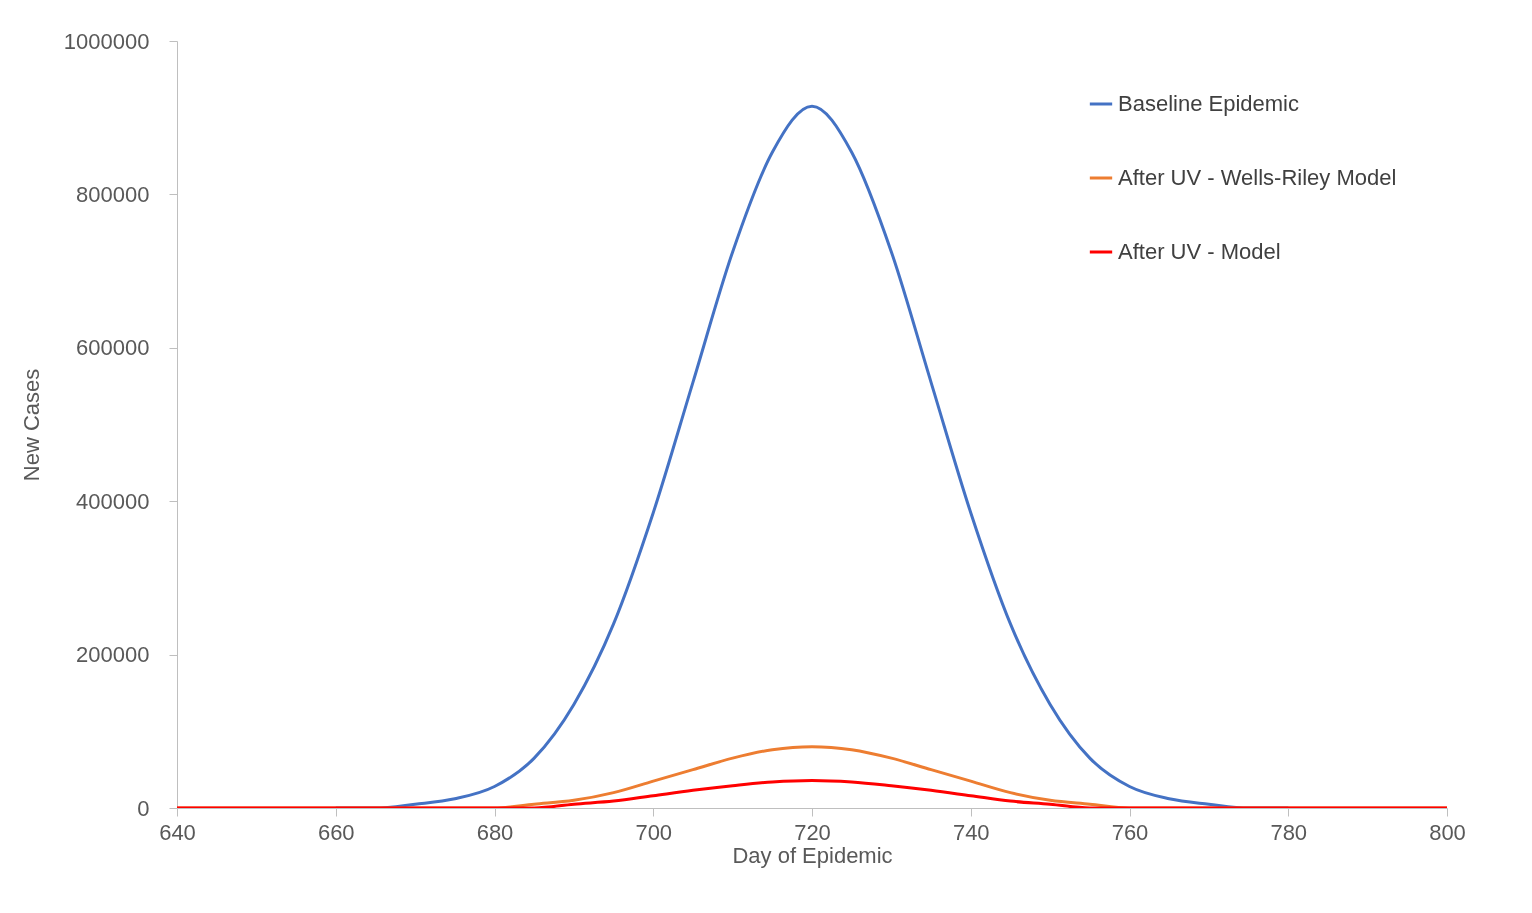 This screenshot has height=913, width=1532. Describe the element at coordinates (1130, 832) in the screenshot. I see `x-tick-label: 760` at that location.